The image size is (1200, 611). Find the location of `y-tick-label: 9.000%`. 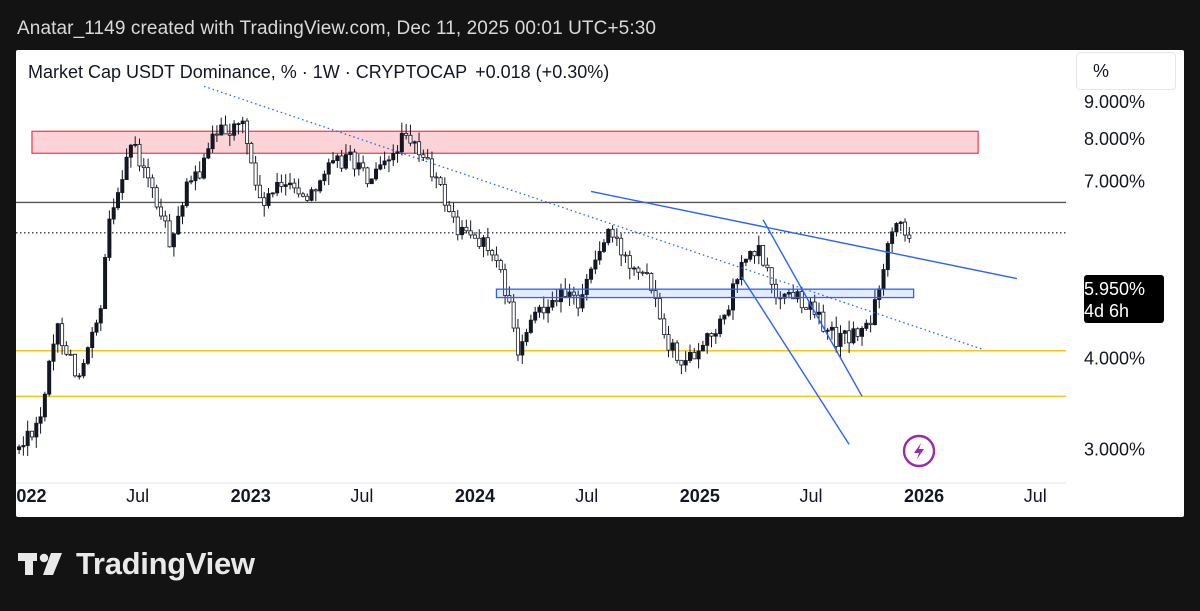

y-tick-label: 9.000% is located at coordinates (1114, 102).